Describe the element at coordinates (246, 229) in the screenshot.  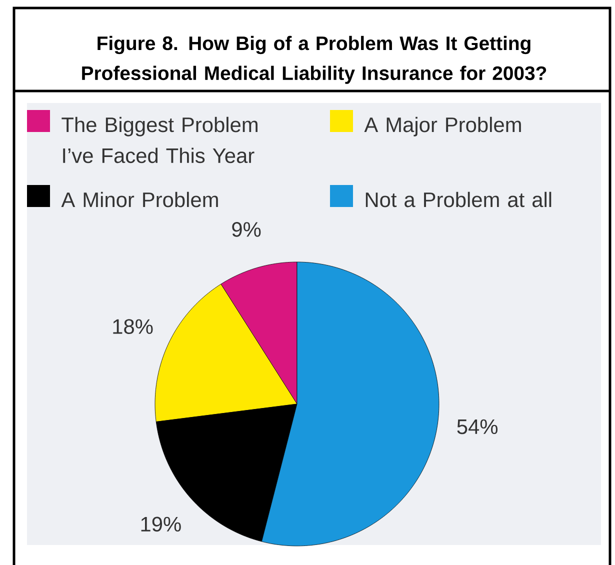
I see `data-label: 9%` at that location.